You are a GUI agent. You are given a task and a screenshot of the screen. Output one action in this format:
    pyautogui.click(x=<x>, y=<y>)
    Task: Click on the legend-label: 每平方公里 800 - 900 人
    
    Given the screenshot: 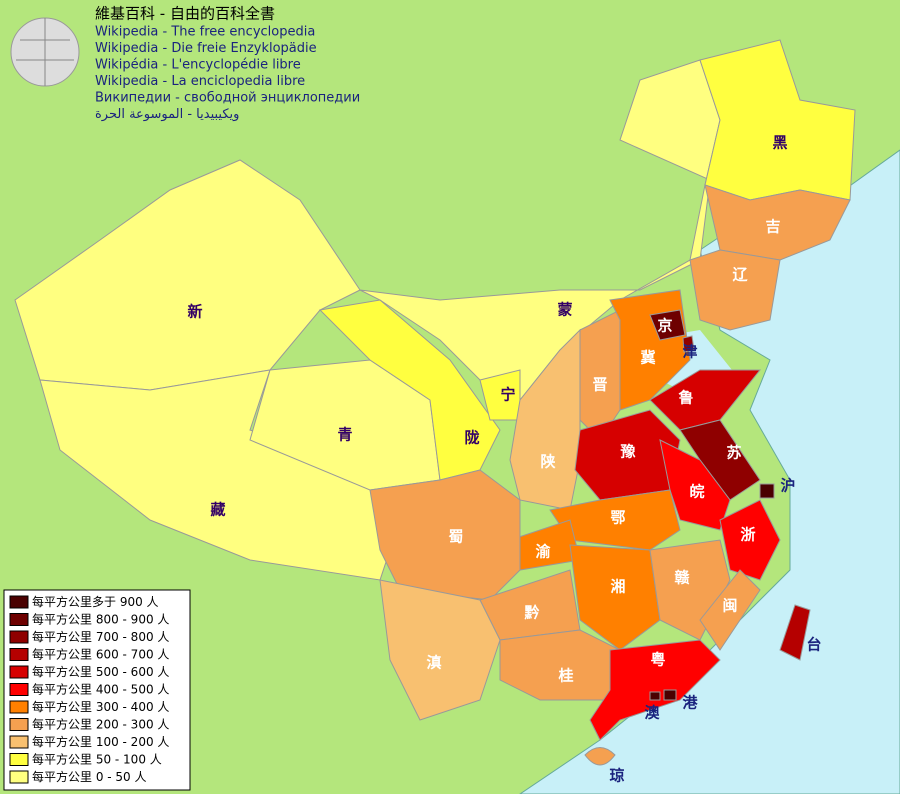 What is the action you would take?
    pyautogui.click(x=100, y=619)
    